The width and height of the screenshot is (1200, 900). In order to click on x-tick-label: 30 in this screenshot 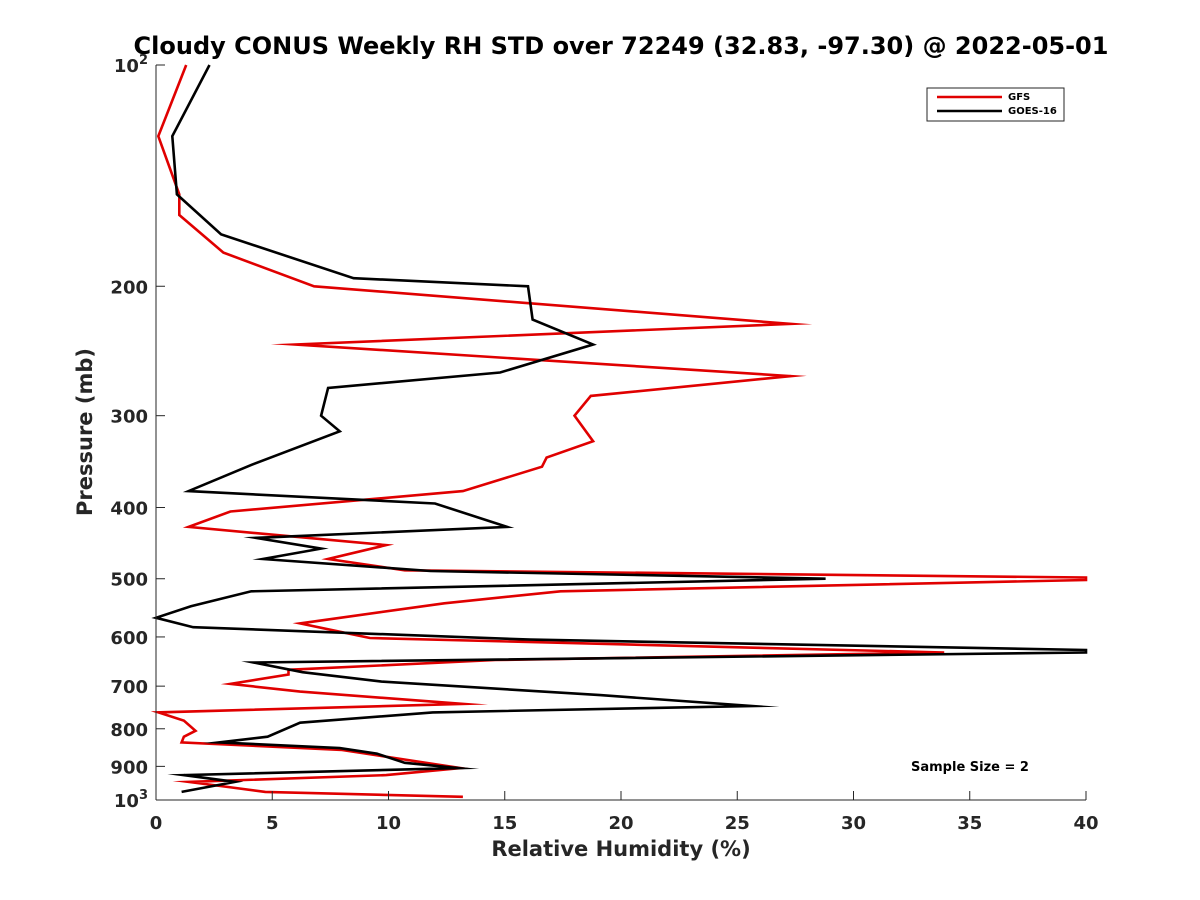, I will do `click(853, 823)`.